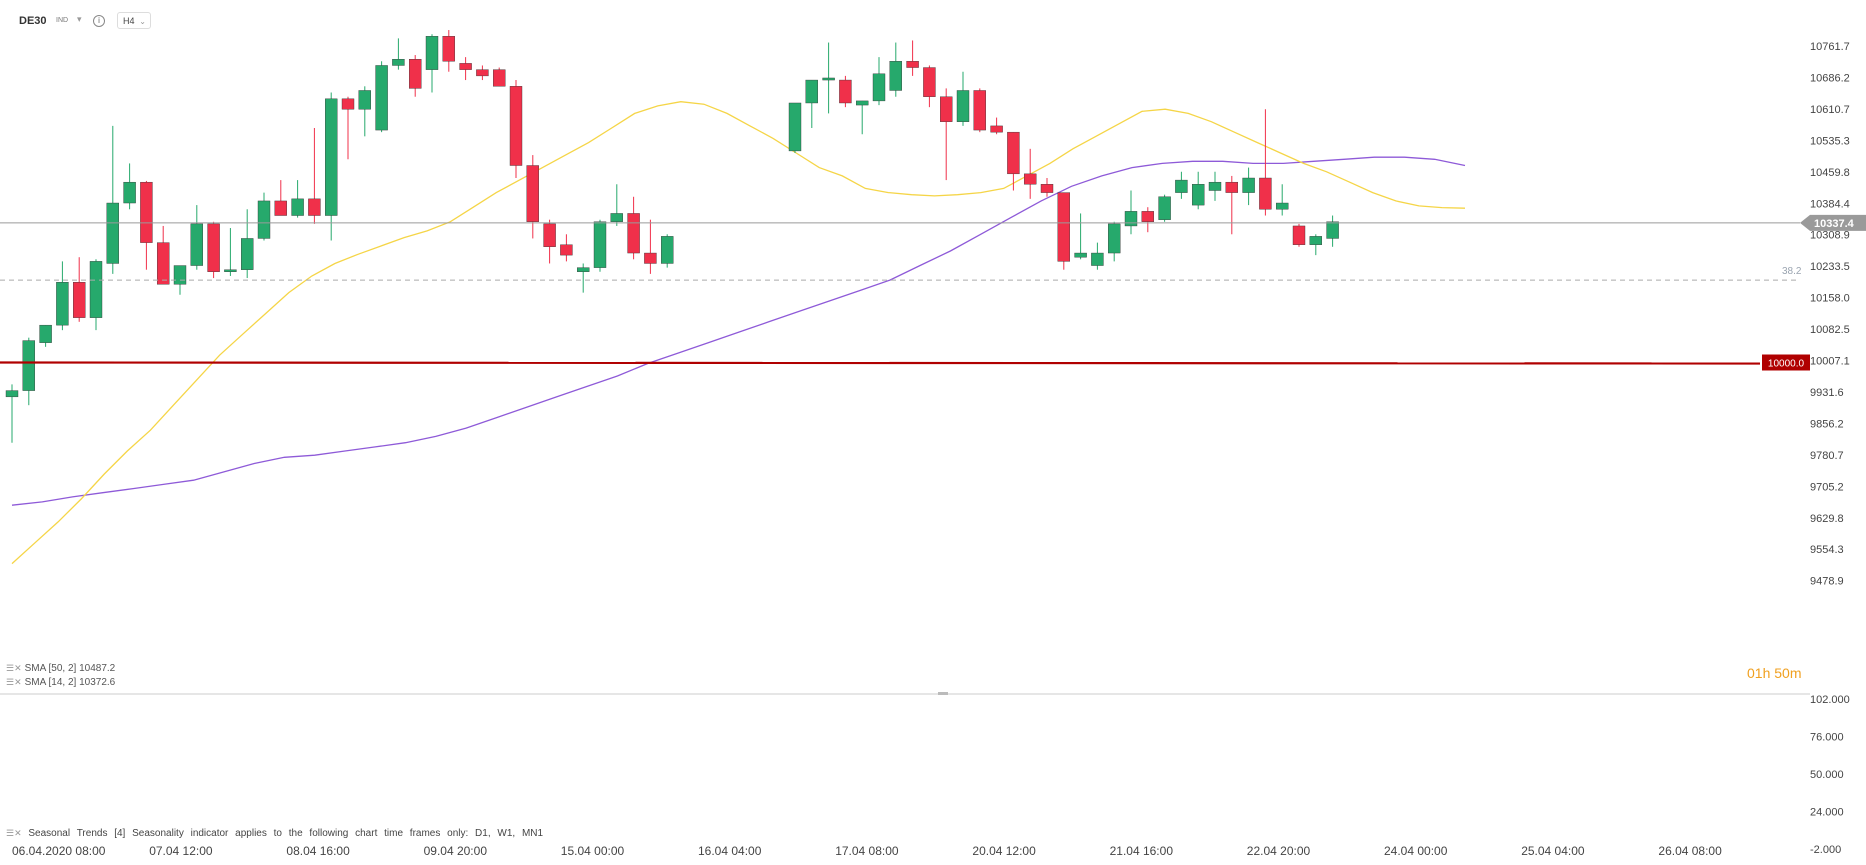 Image resolution: width=1866 pixels, height=865 pixels. I want to click on level-badge, so click(1786, 362).